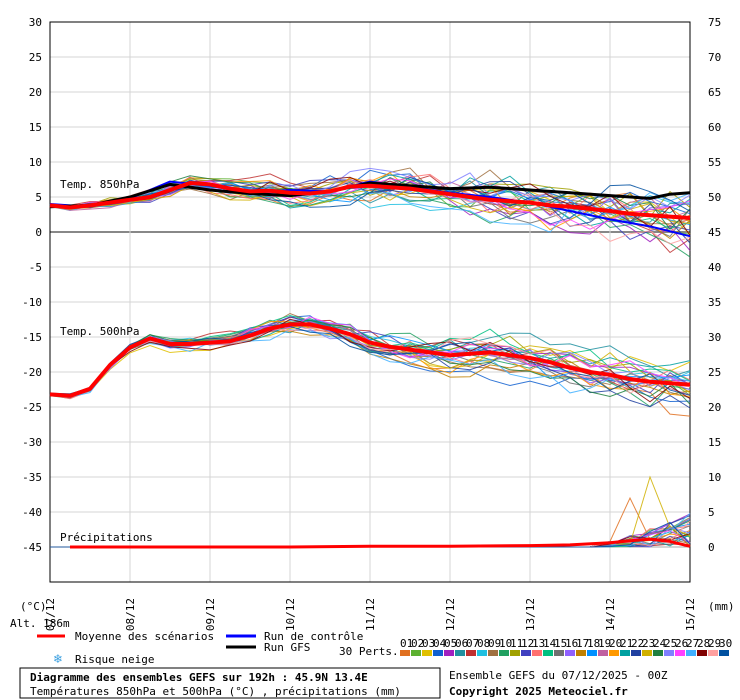  Describe the element at coordinates (35, 127) in the screenshot. I see `left-tick-label: 15` at that location.